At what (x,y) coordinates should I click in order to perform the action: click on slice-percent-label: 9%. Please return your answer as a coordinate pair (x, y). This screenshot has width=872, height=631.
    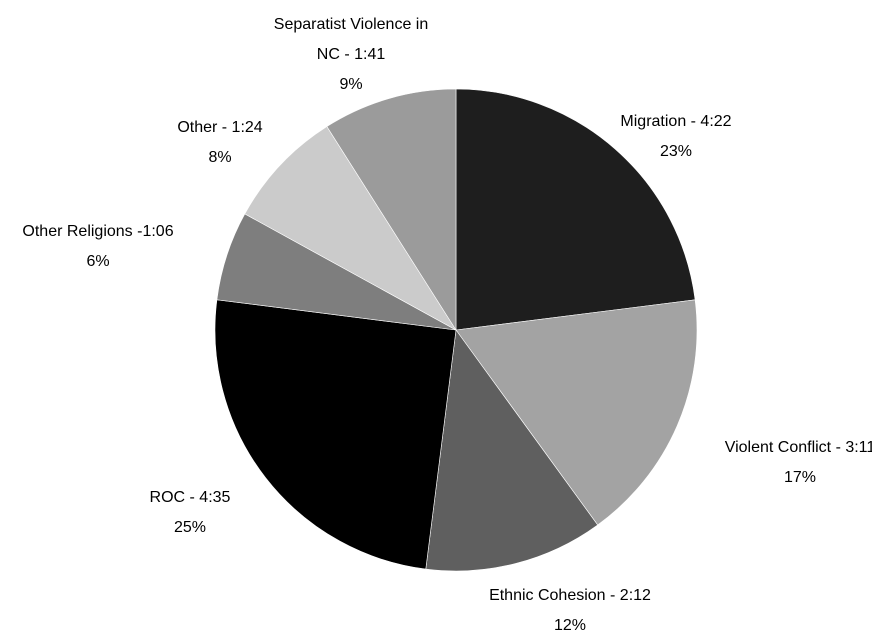
    Looking at the image, I should click on (350, 84).